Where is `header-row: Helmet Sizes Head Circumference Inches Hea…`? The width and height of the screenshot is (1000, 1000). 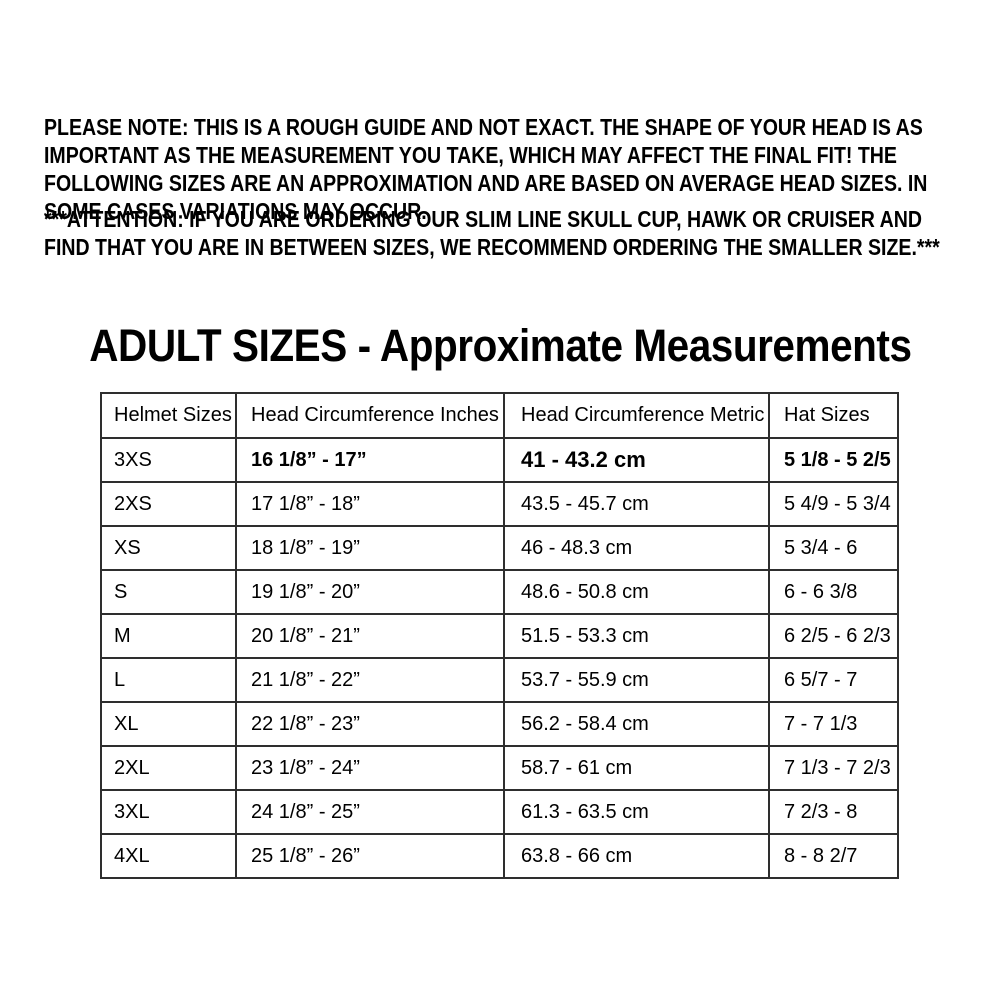
header-row: Helmet Sizes Head Circumference Inches Hea… is located at coordinates (499, 415).